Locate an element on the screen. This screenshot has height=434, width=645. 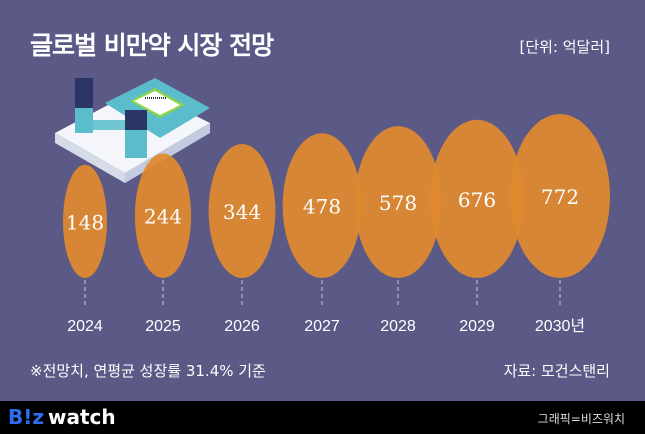
value-label: 244 is located at coordinates (163, 217).